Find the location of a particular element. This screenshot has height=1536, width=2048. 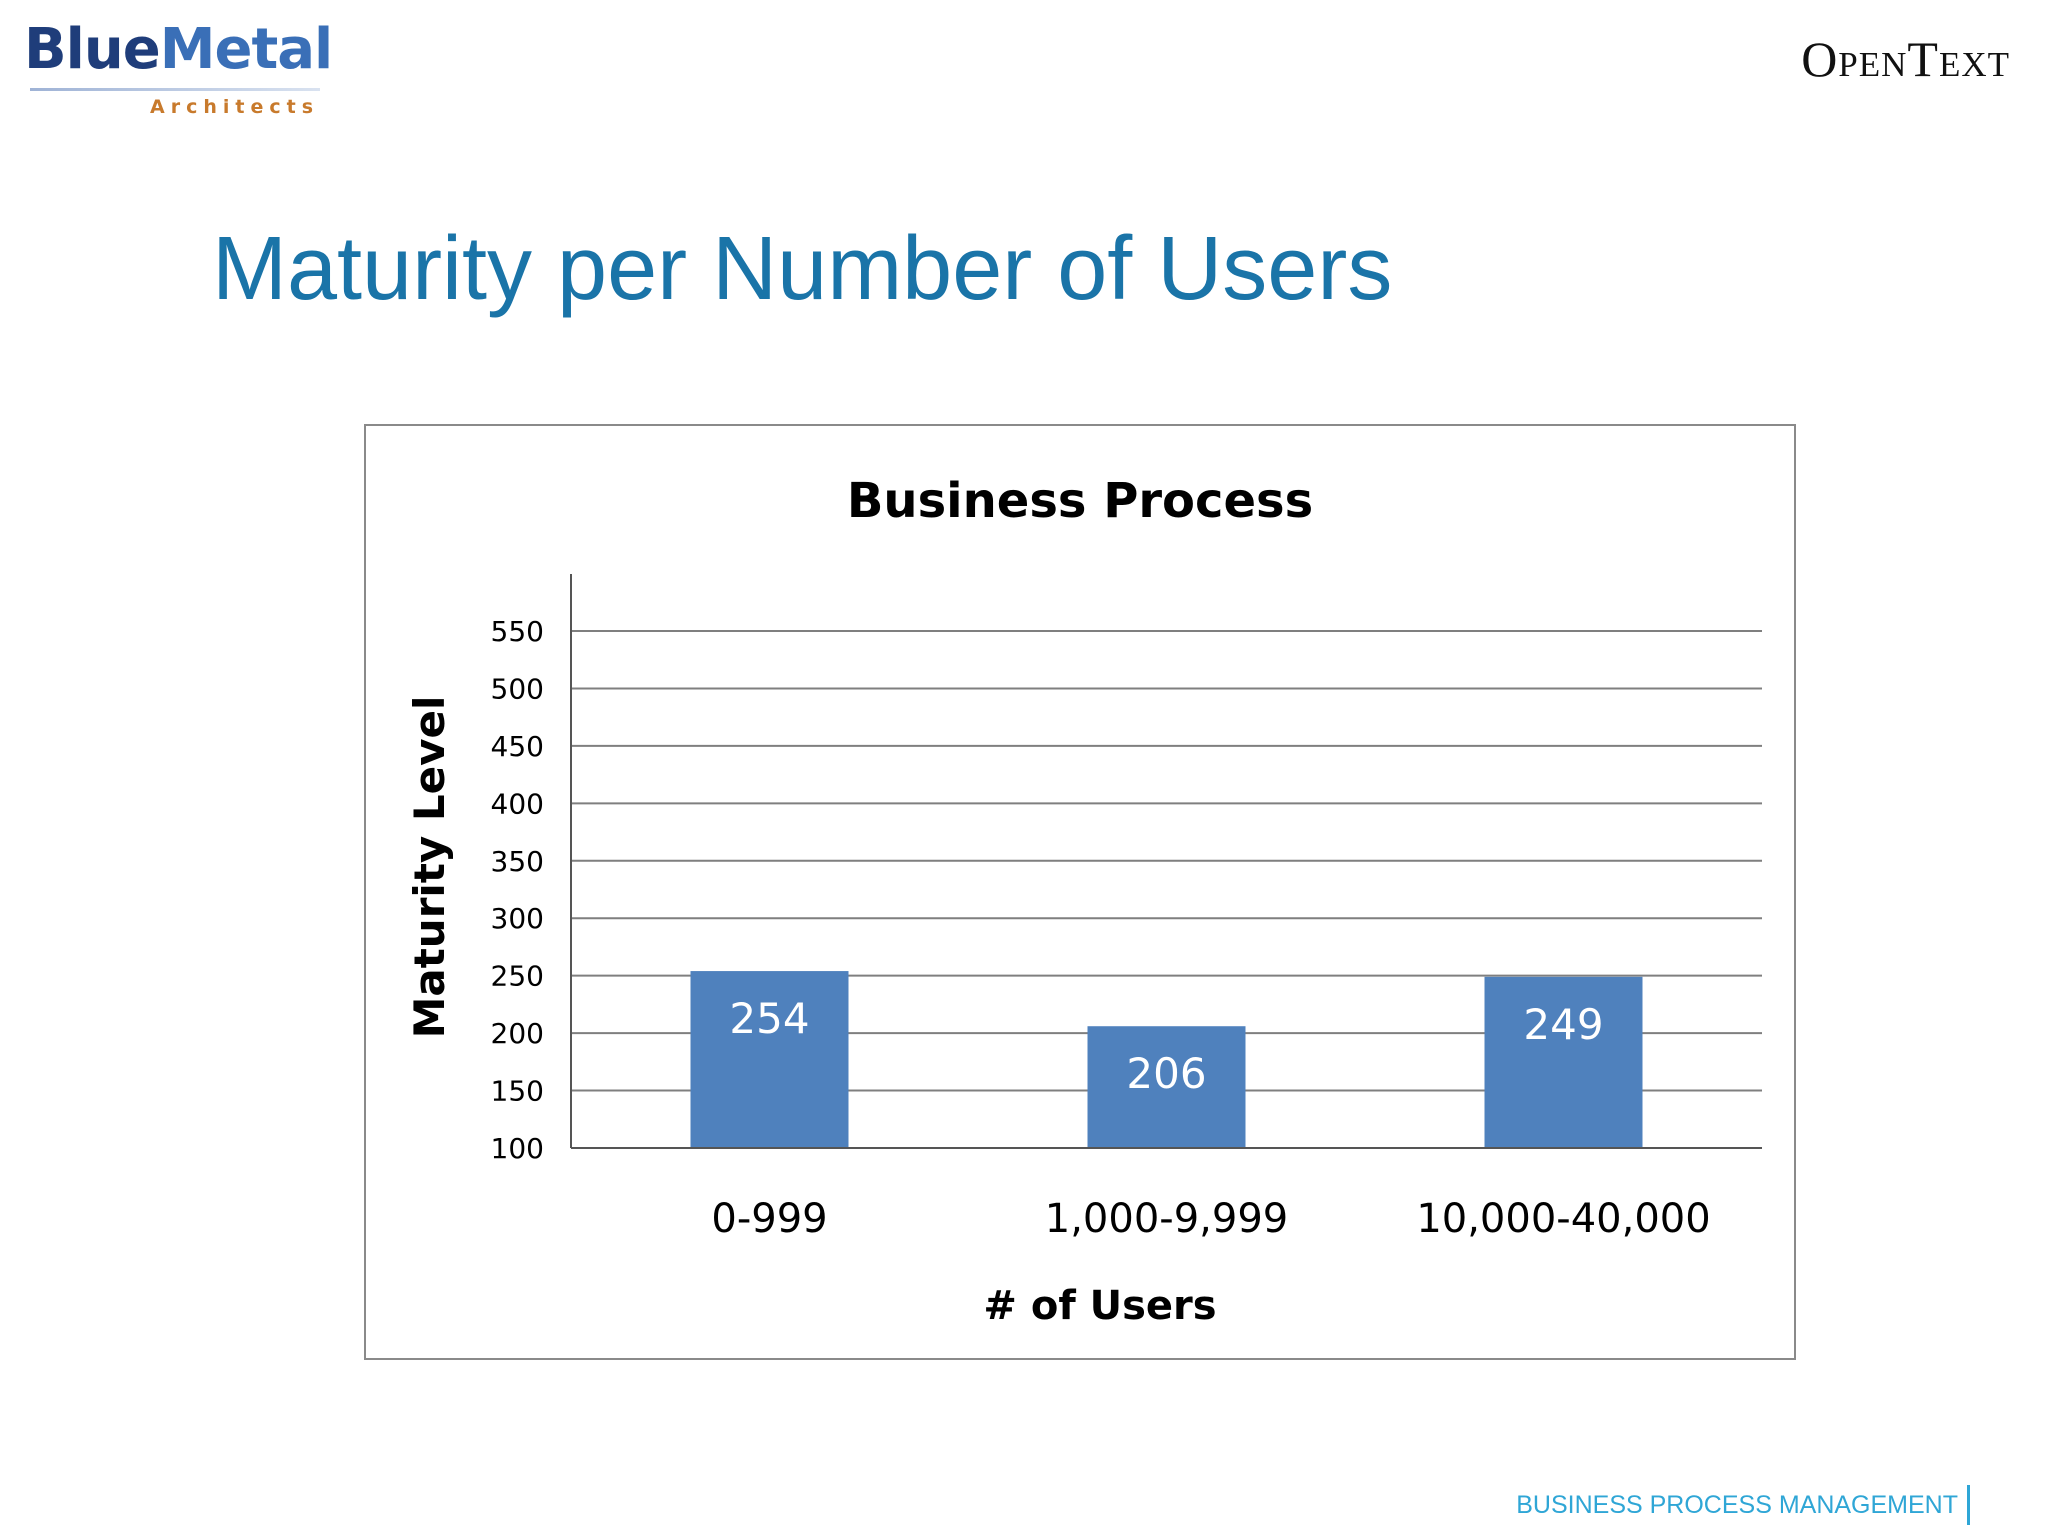

bluemetal-logo-blue: Blue is located at coordinates (92, 49).